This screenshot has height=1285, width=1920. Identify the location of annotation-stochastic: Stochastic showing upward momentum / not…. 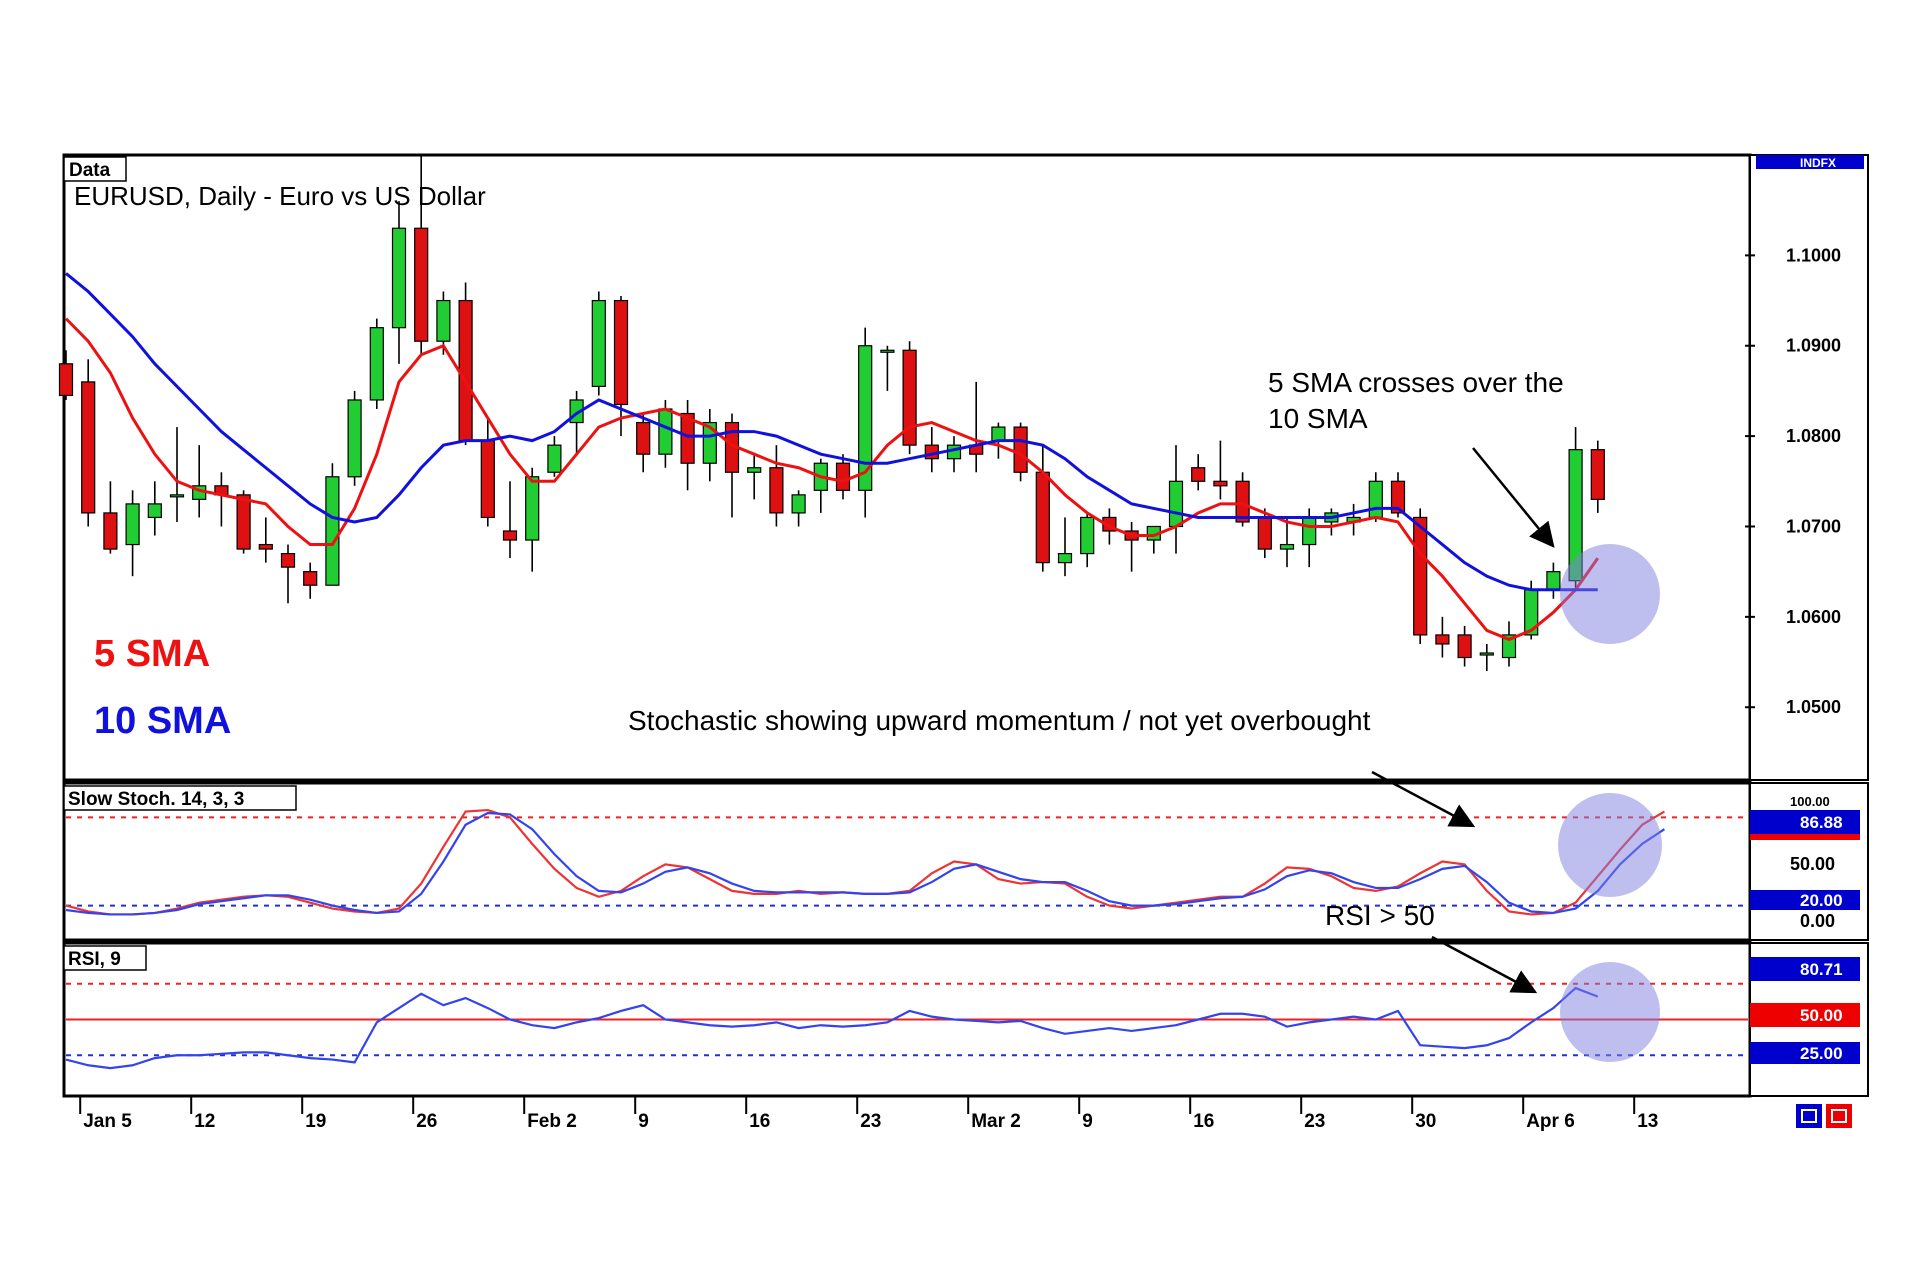
(999, 720).